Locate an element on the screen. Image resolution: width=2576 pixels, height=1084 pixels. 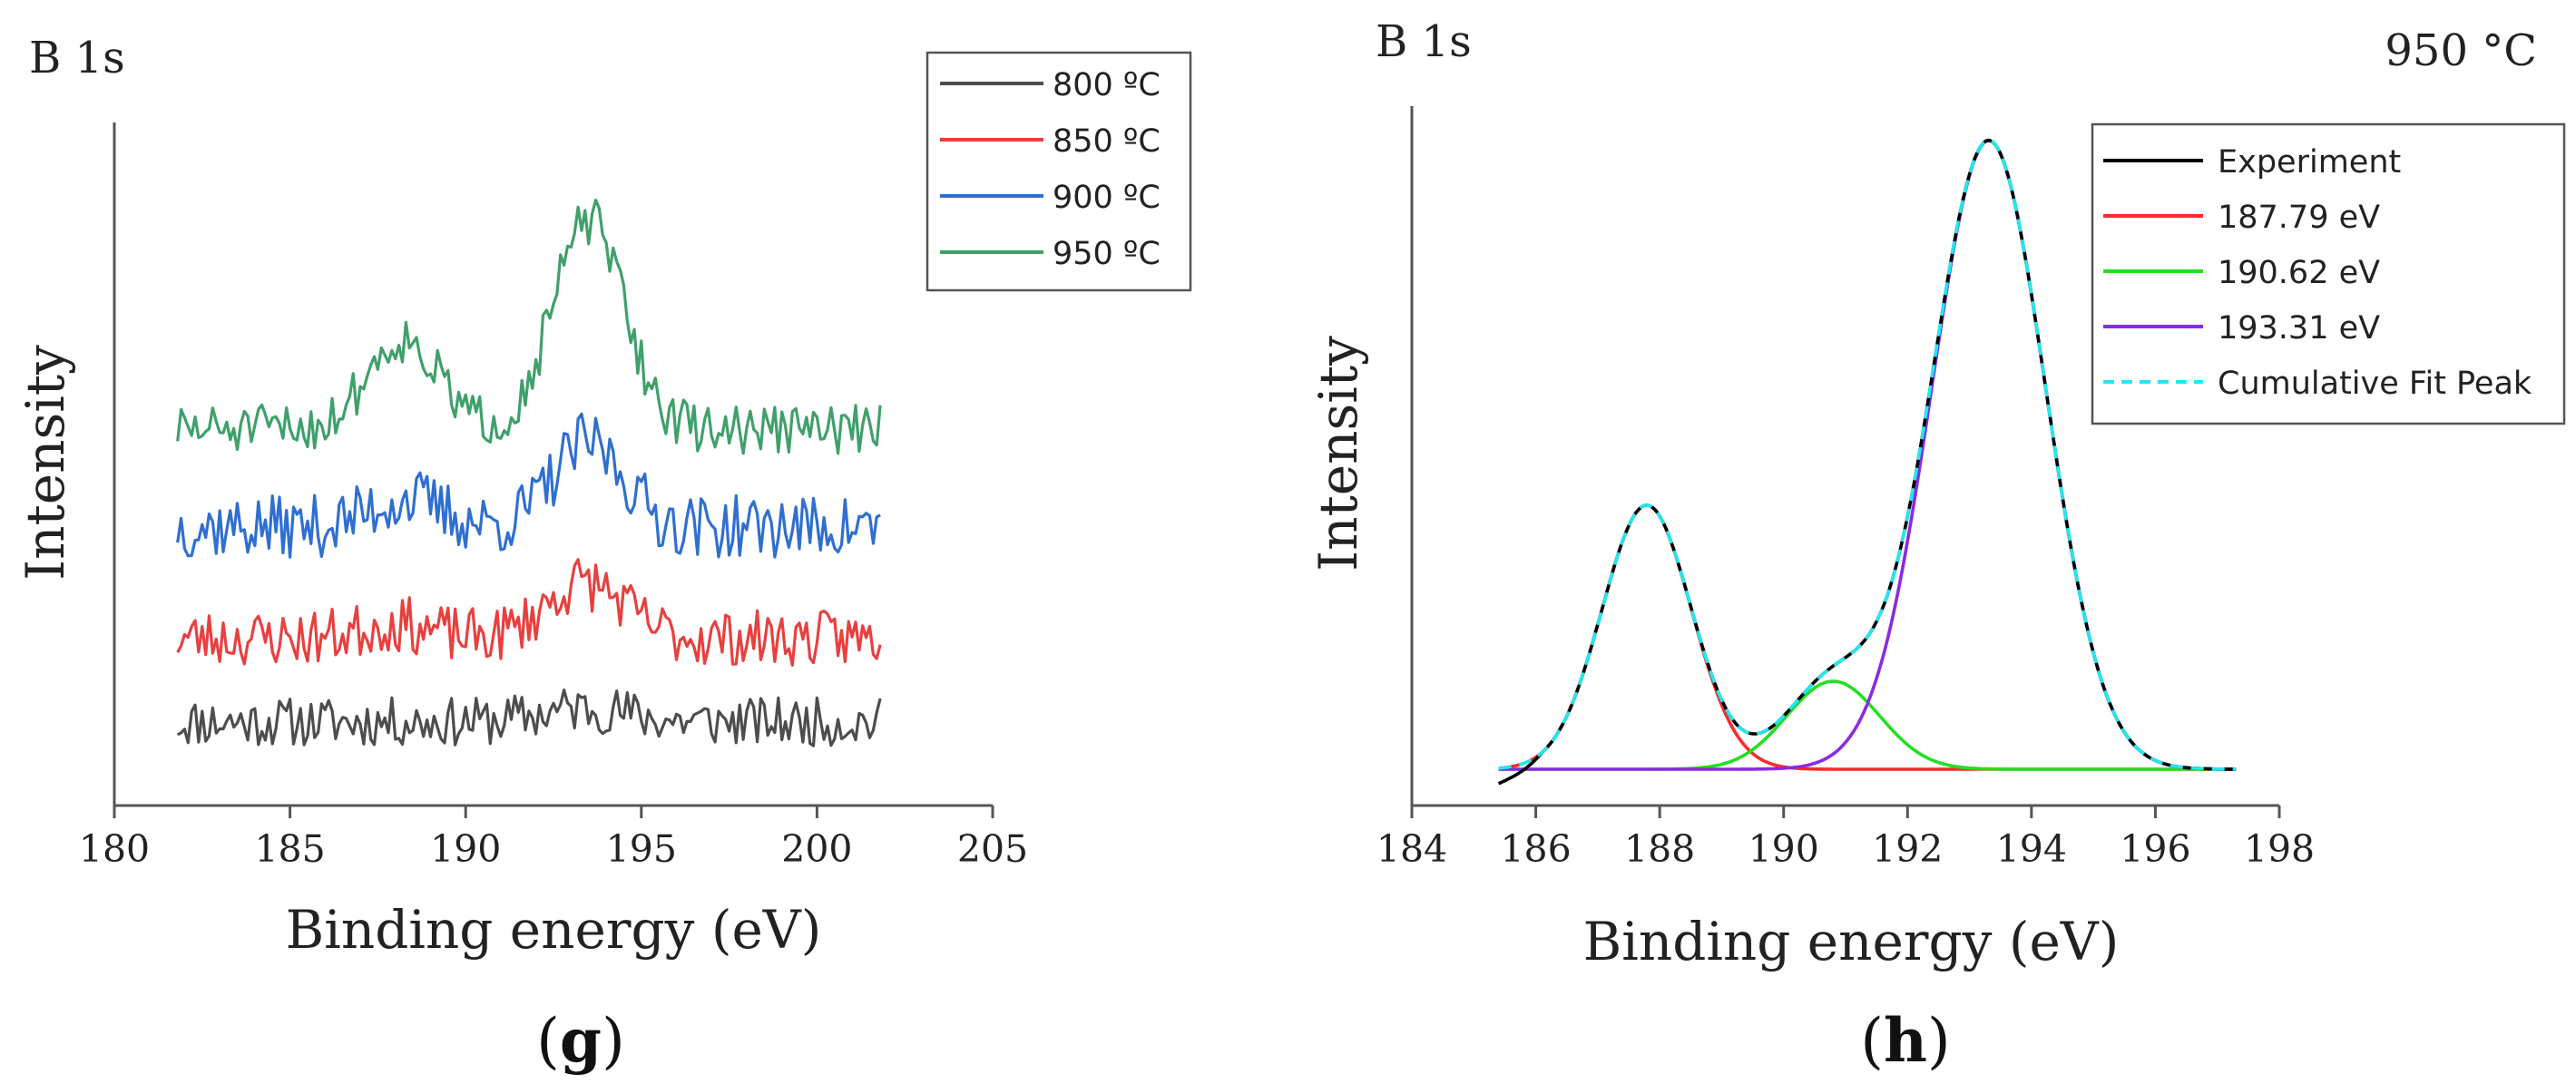
panel-g-label: (g) is located at coordinates (580, 1040).